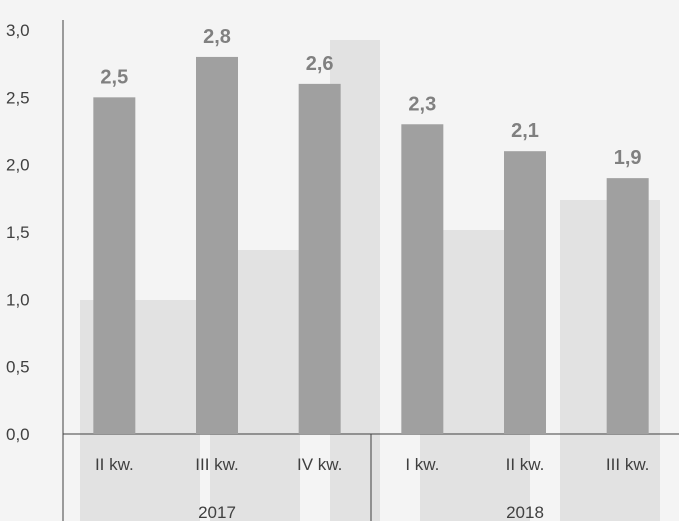 The height and width of the screenshot is (521, 679). Describe the element at coordinates (18, 434) in the screenshot. I see `y-tick-label: 0,0` at that location.